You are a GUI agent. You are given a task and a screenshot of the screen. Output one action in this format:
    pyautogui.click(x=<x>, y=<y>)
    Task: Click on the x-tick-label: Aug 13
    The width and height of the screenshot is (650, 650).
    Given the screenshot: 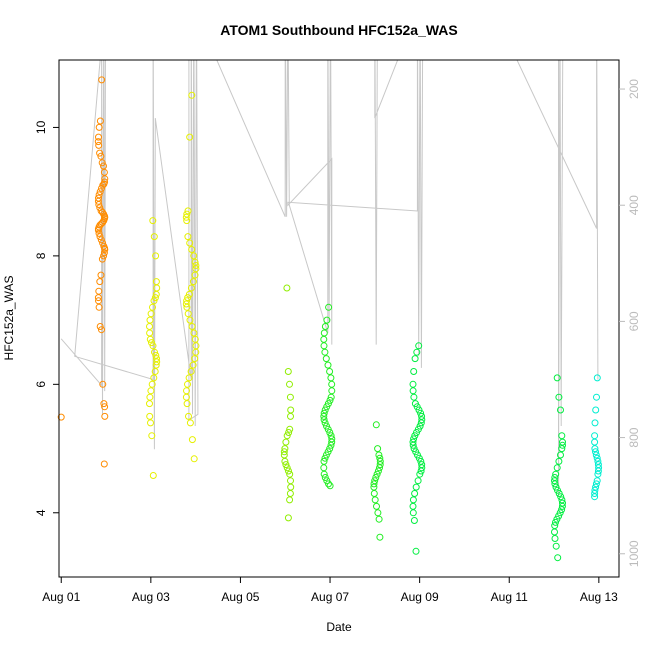 What is the action you would take?
    pyautogui.click(x=599, y=597)
    